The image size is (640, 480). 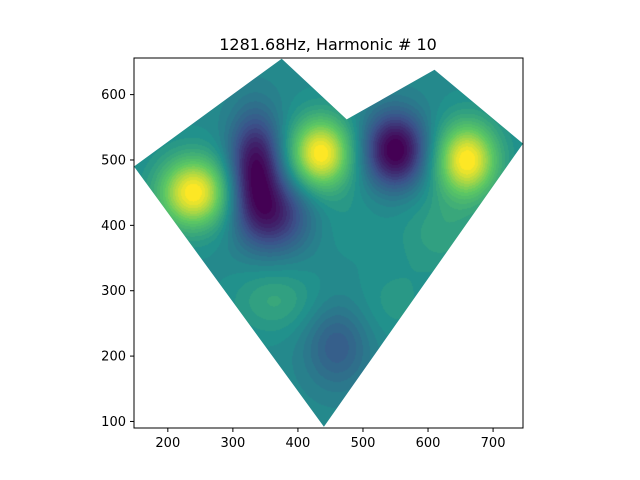 I want to click on x-tick-label: 400, so click(x=298, y=443).